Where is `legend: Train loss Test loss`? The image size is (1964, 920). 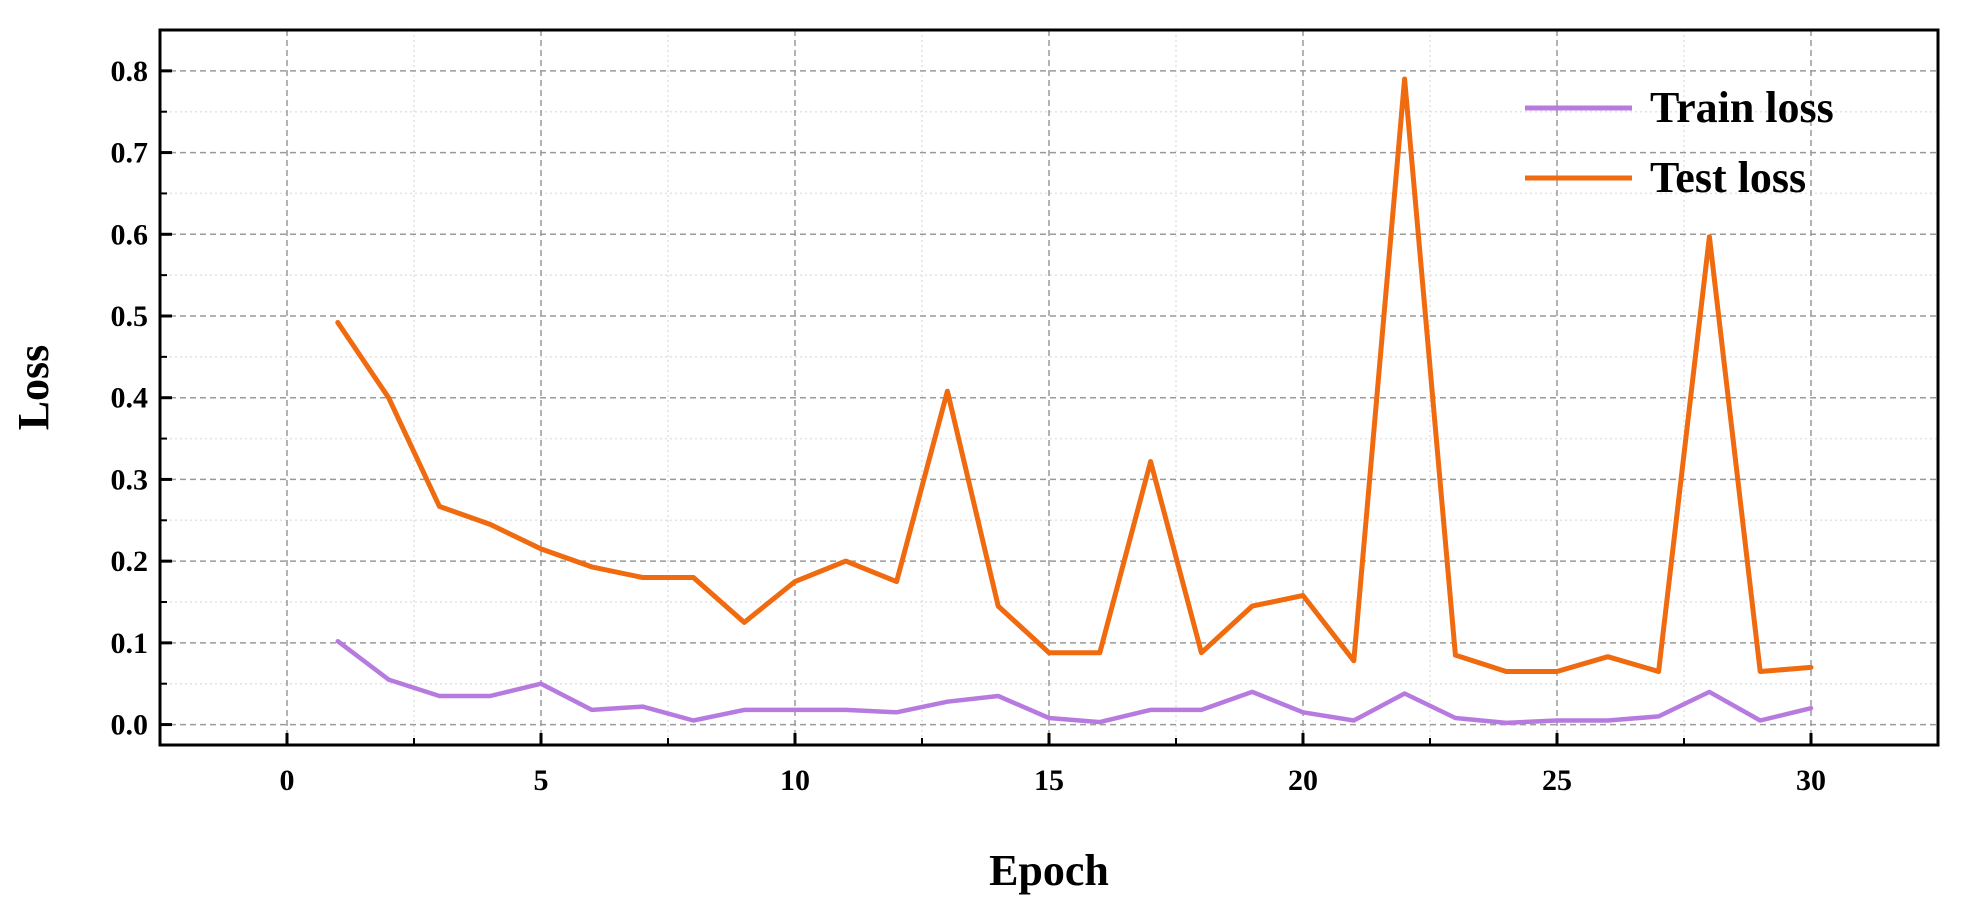
legend: Train loss Test loss is located at coordinates (1679, 142).